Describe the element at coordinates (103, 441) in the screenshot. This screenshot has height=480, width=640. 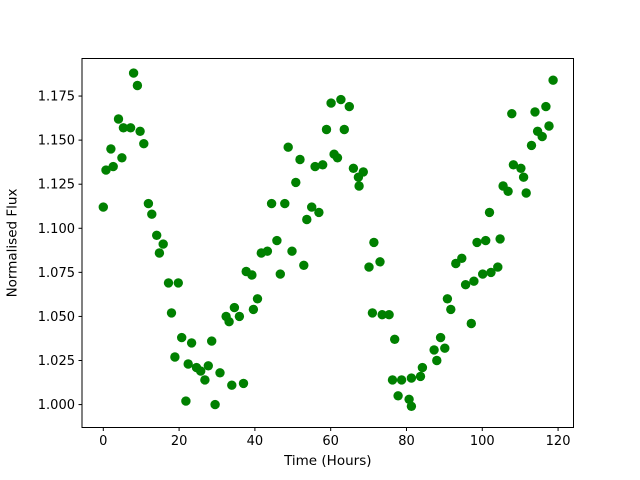
I see `x-tick-label: 0` at that location.